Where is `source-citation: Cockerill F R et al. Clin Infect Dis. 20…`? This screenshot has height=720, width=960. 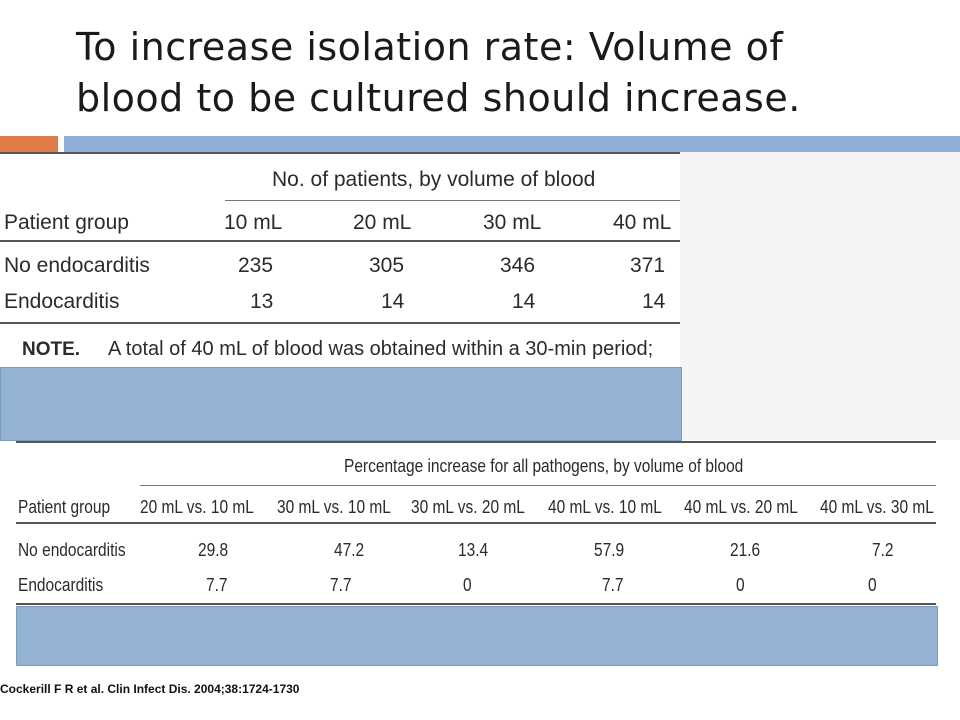
source-citation: Cockerill F R et al. Clin Infect Dis. 20… is located at coordinates (150, 689).